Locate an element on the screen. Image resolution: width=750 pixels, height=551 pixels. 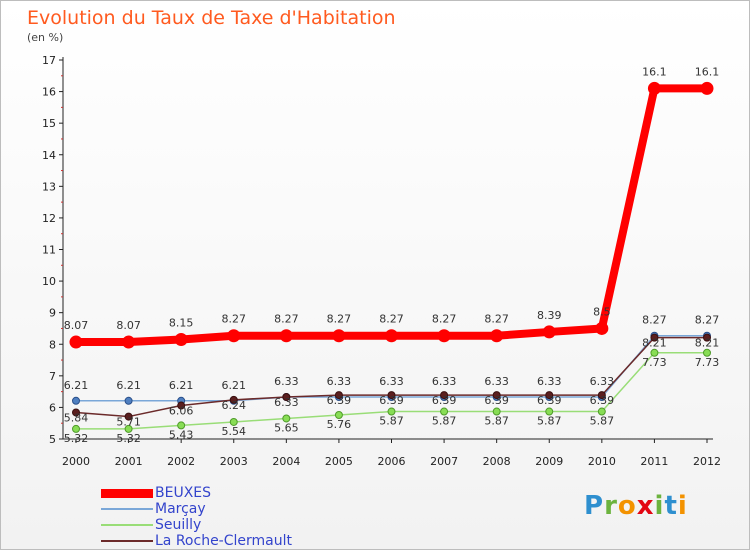
data-label: 5.84 is located at coordinates (76, 417).